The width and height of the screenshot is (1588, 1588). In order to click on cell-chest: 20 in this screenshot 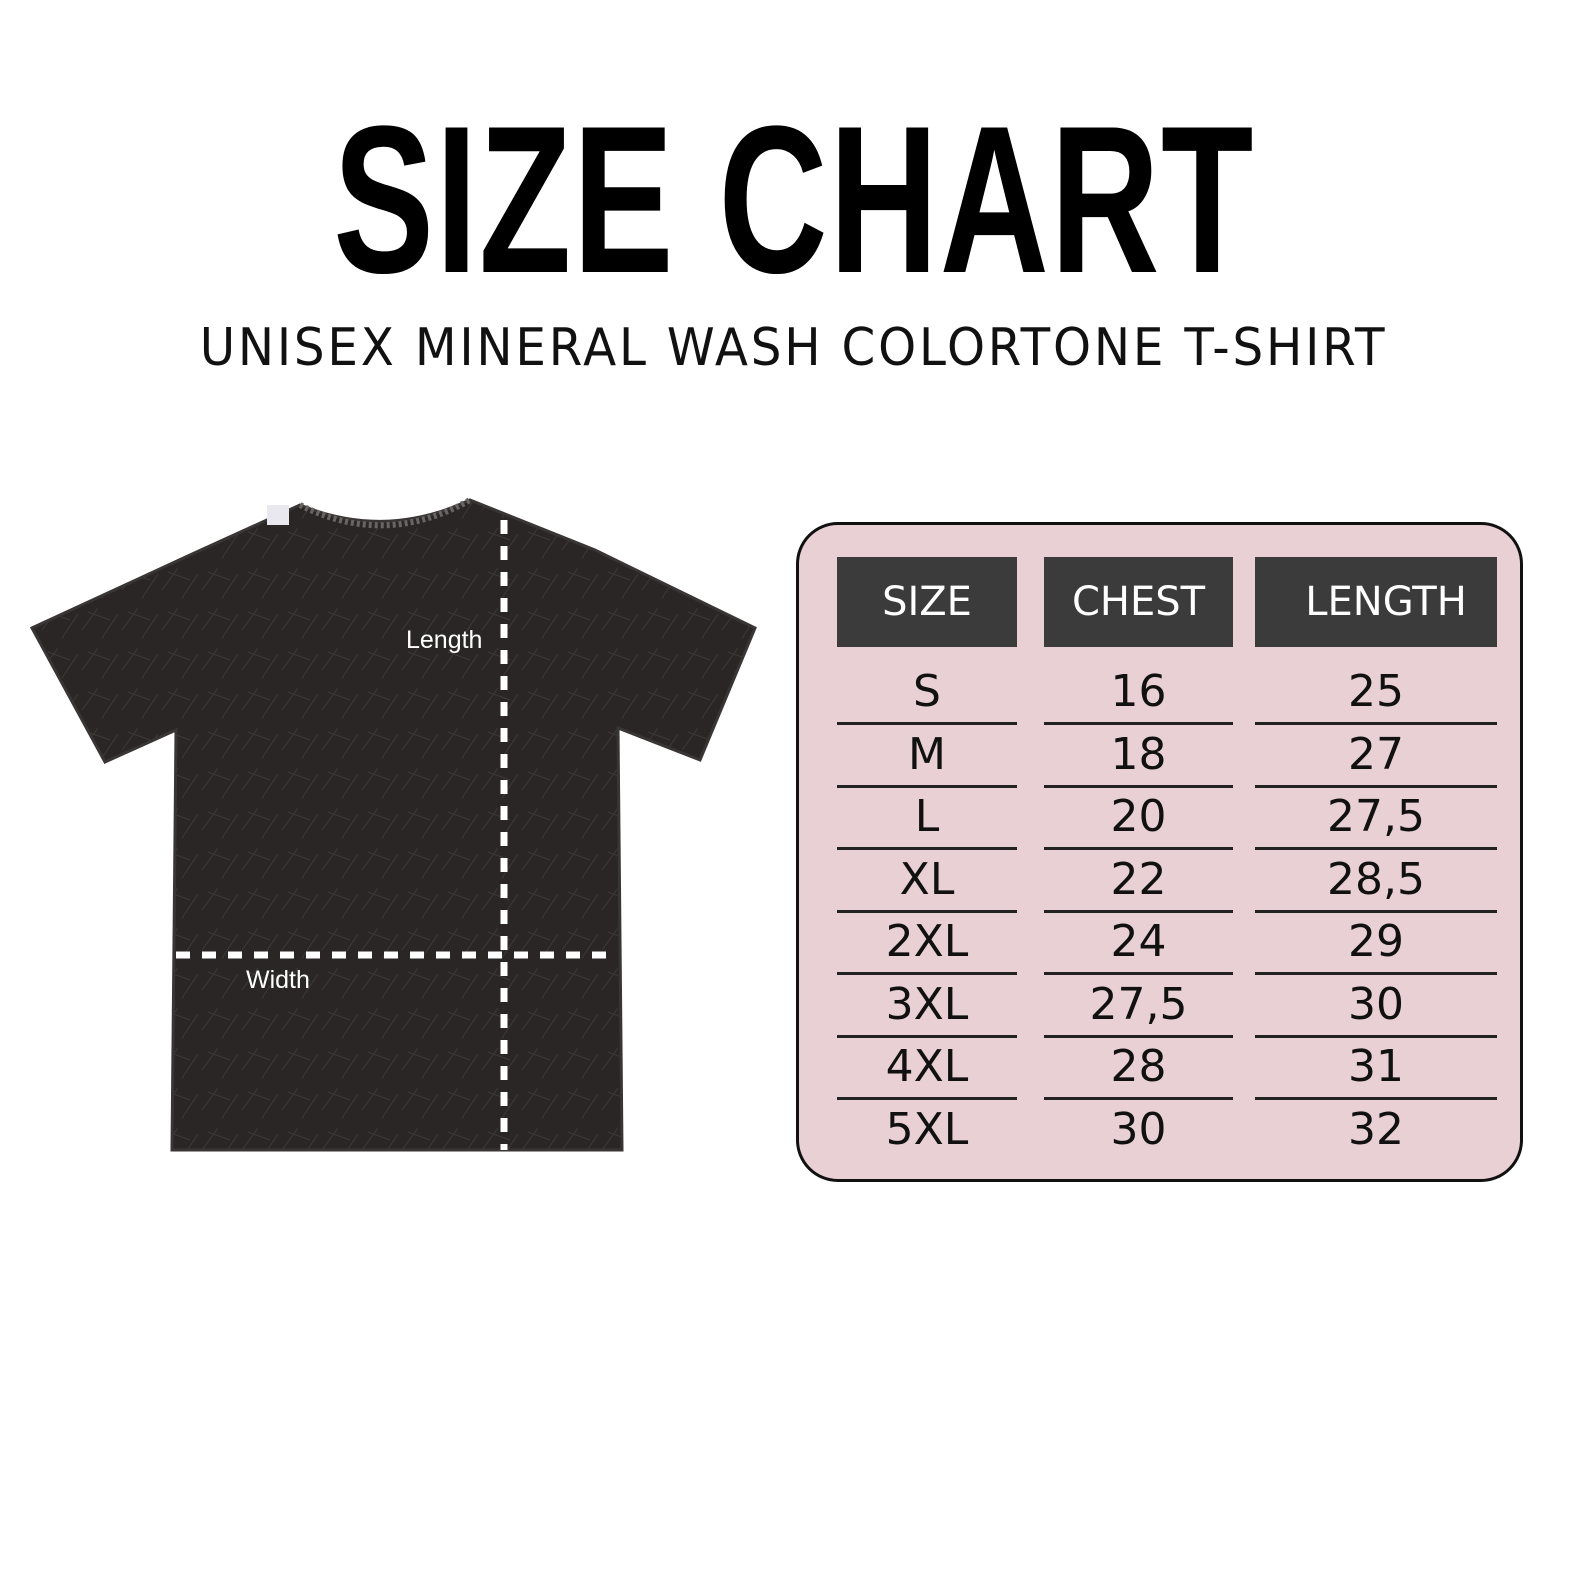, I will do `click(1138, 816)`.